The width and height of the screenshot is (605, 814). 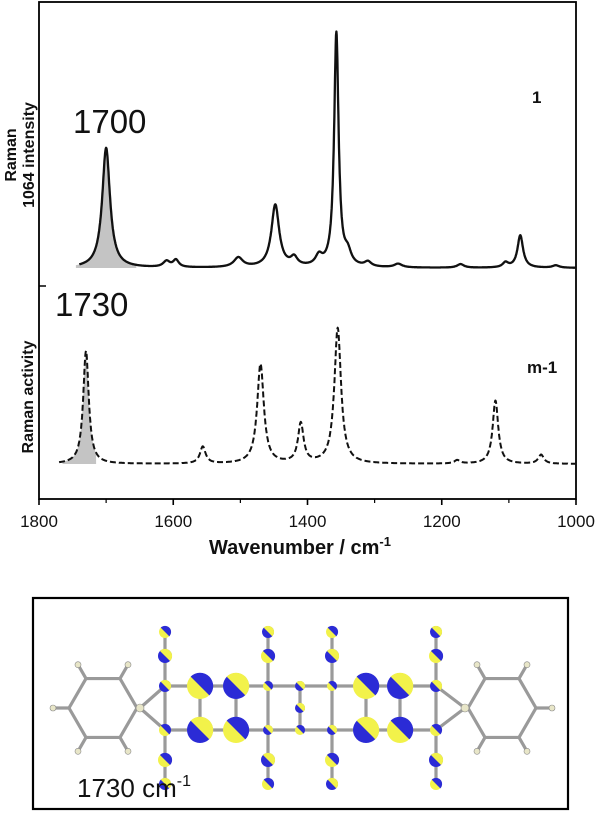 I want to click on x-ticks: 1800 1600 1400 1200 1000, so click(x=307, y=515).